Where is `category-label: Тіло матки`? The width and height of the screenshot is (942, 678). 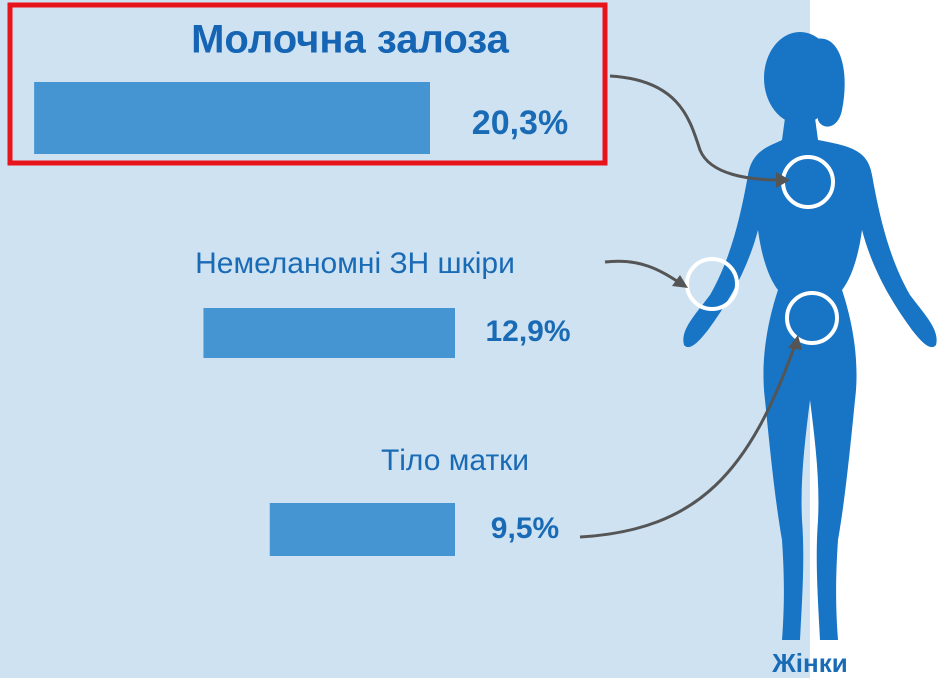 category-label: Тіло матки is located at coordinates (455, 460).